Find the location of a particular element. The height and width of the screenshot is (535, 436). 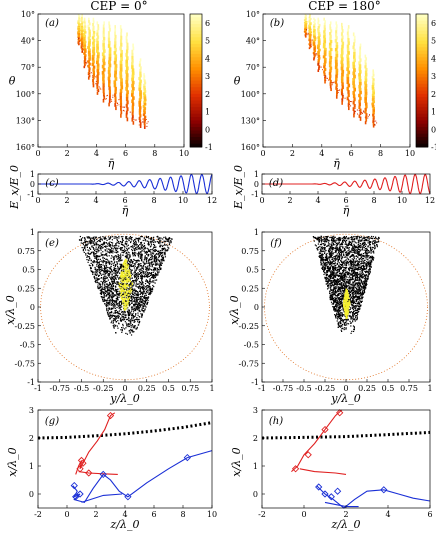

panel-a-ytick-label: 160° is located at coordinates (25, 147).